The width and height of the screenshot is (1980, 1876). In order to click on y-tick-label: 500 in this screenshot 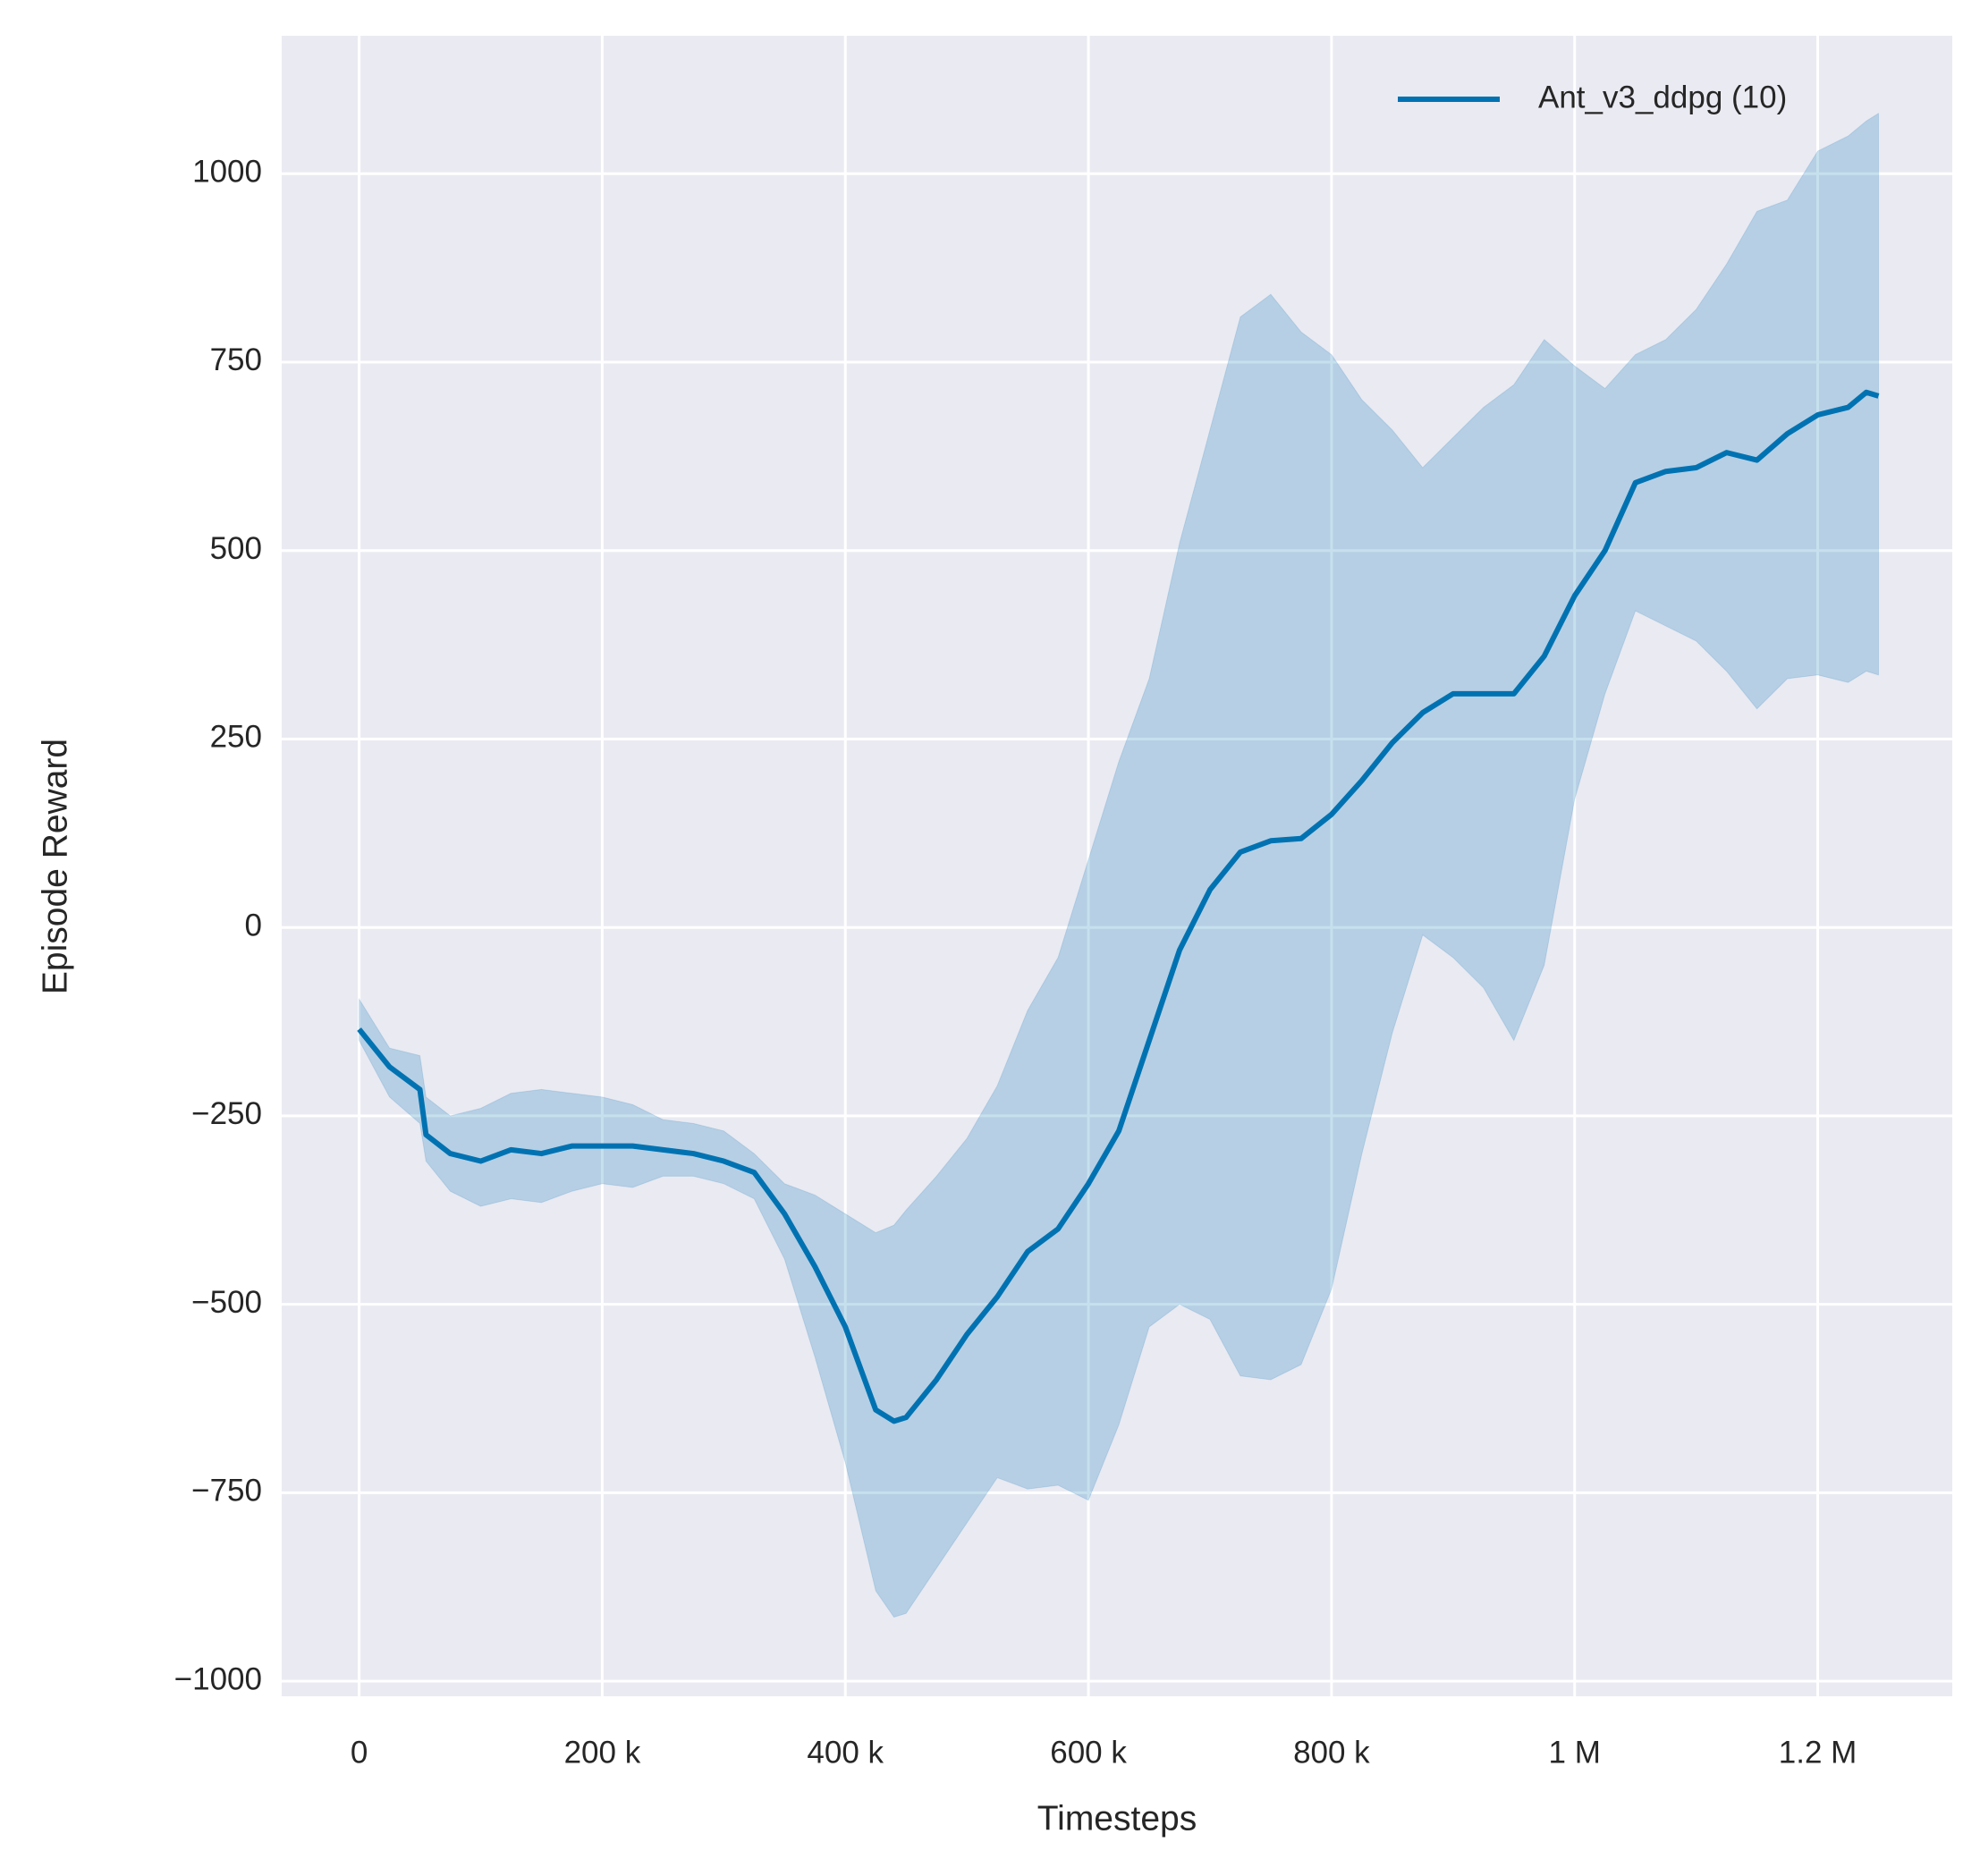, I will do `click(236, 548)`.